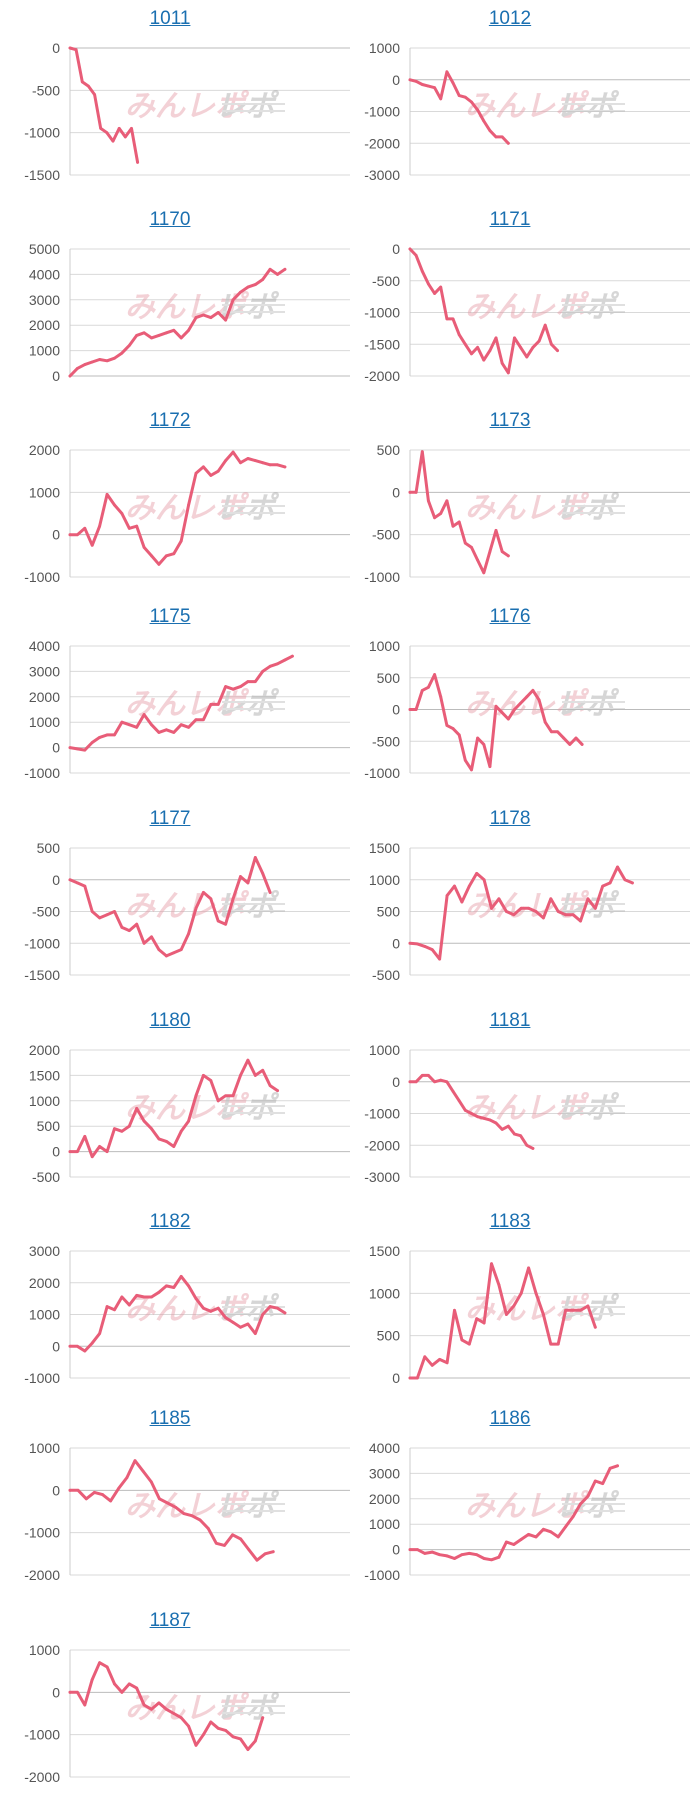 This screenshot has height=1800, width=700. I want to click on watermark-text-left: みんレポ, so click(187, 906).